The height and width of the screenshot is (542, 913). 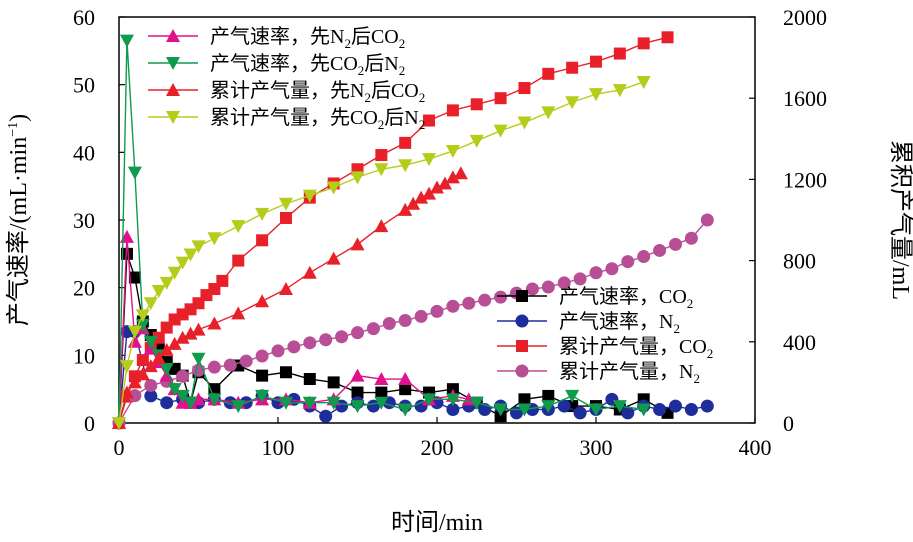 I want to click on y-right-tick-label: 0, so click(x=788, y=423).